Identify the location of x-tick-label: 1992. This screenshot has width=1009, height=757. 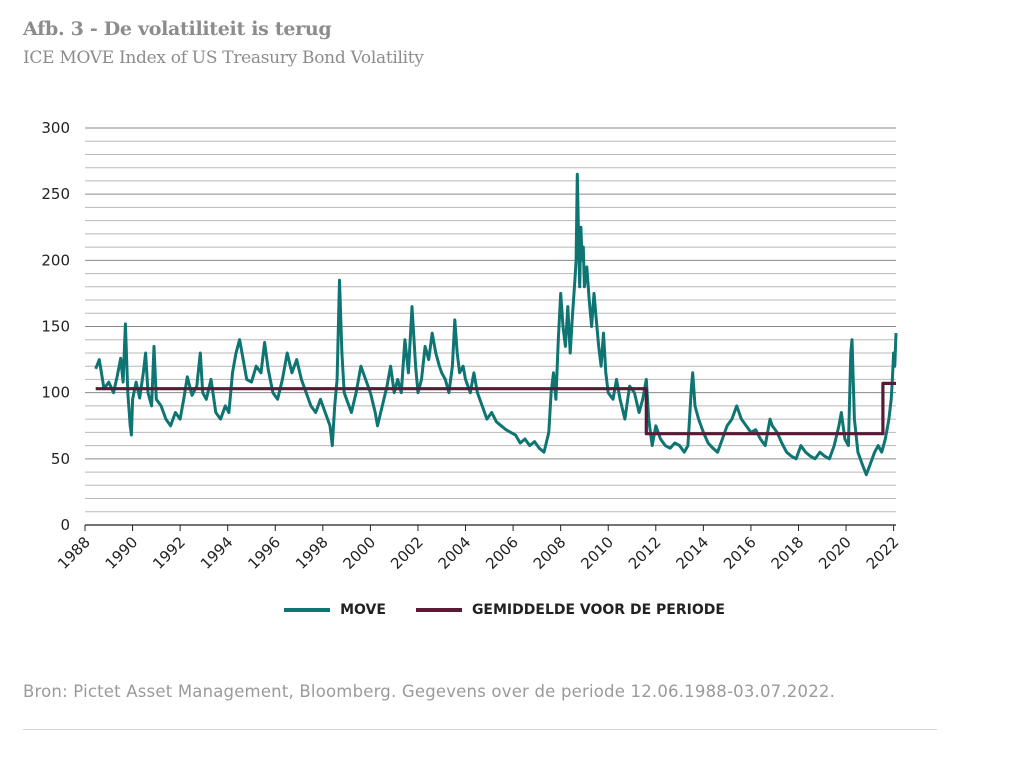
(169, 553).